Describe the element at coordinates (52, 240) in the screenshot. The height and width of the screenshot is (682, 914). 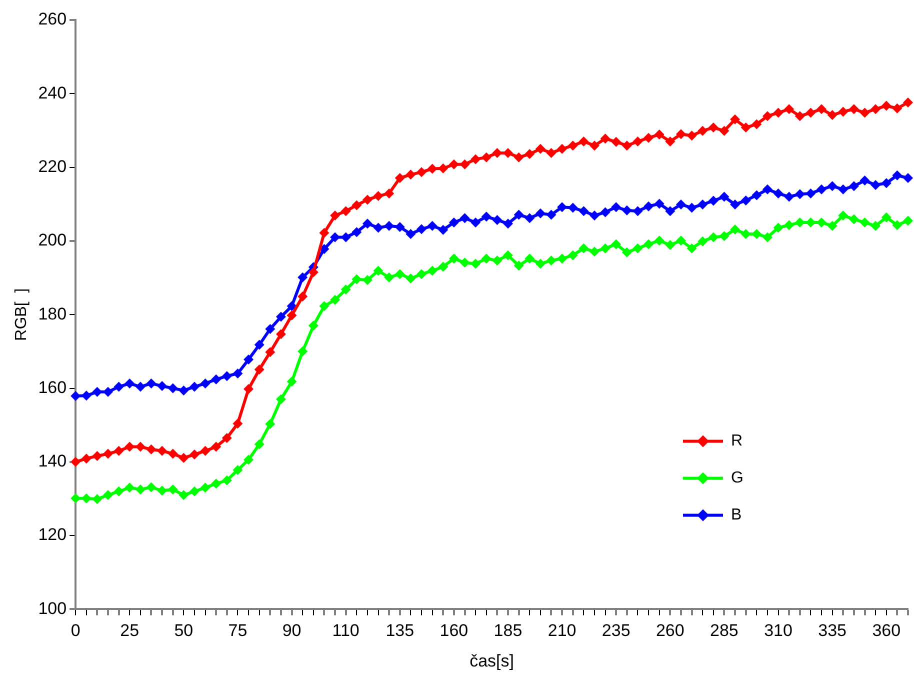
I see `y-tick-label: 200` at that location.